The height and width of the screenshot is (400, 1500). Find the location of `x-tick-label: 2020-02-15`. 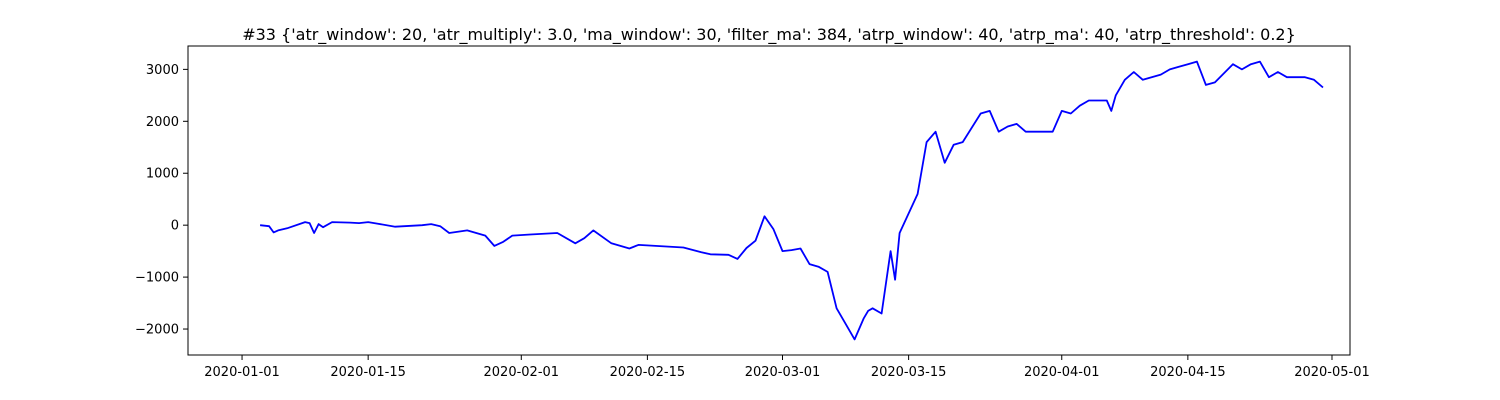

x-tick-label: 2020-02-15 is located at coordinates (648, 372).